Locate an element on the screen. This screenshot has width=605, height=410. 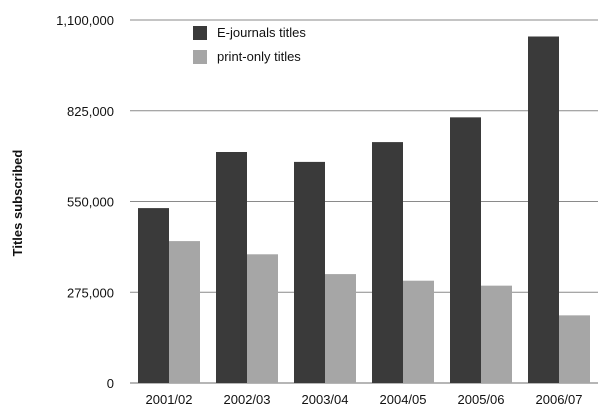
x-tick-label: 2002/03 is located at coordinates (247, 399).